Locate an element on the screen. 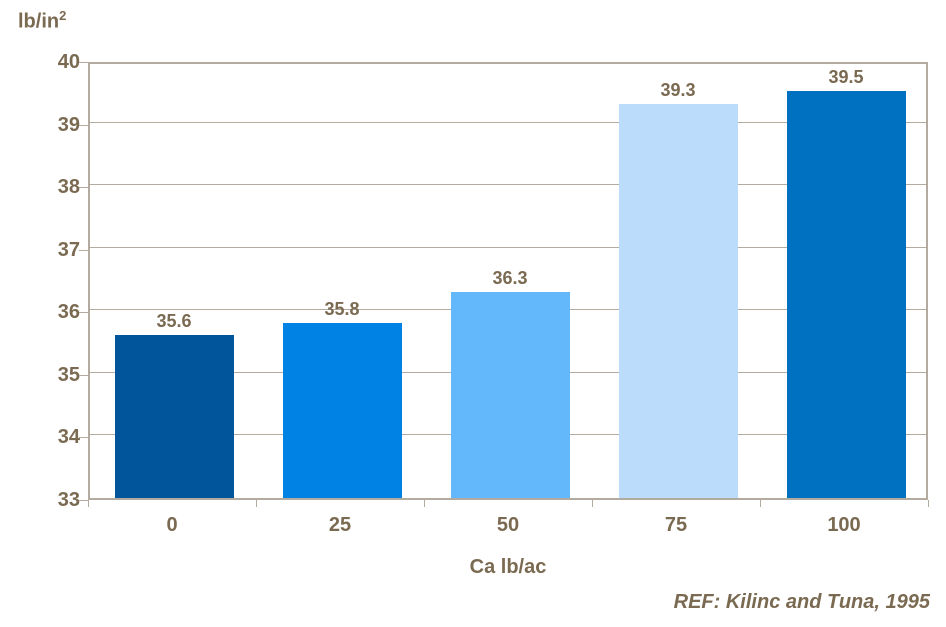  bar-value-label: 39.5 is located at coordinates (846, 77).